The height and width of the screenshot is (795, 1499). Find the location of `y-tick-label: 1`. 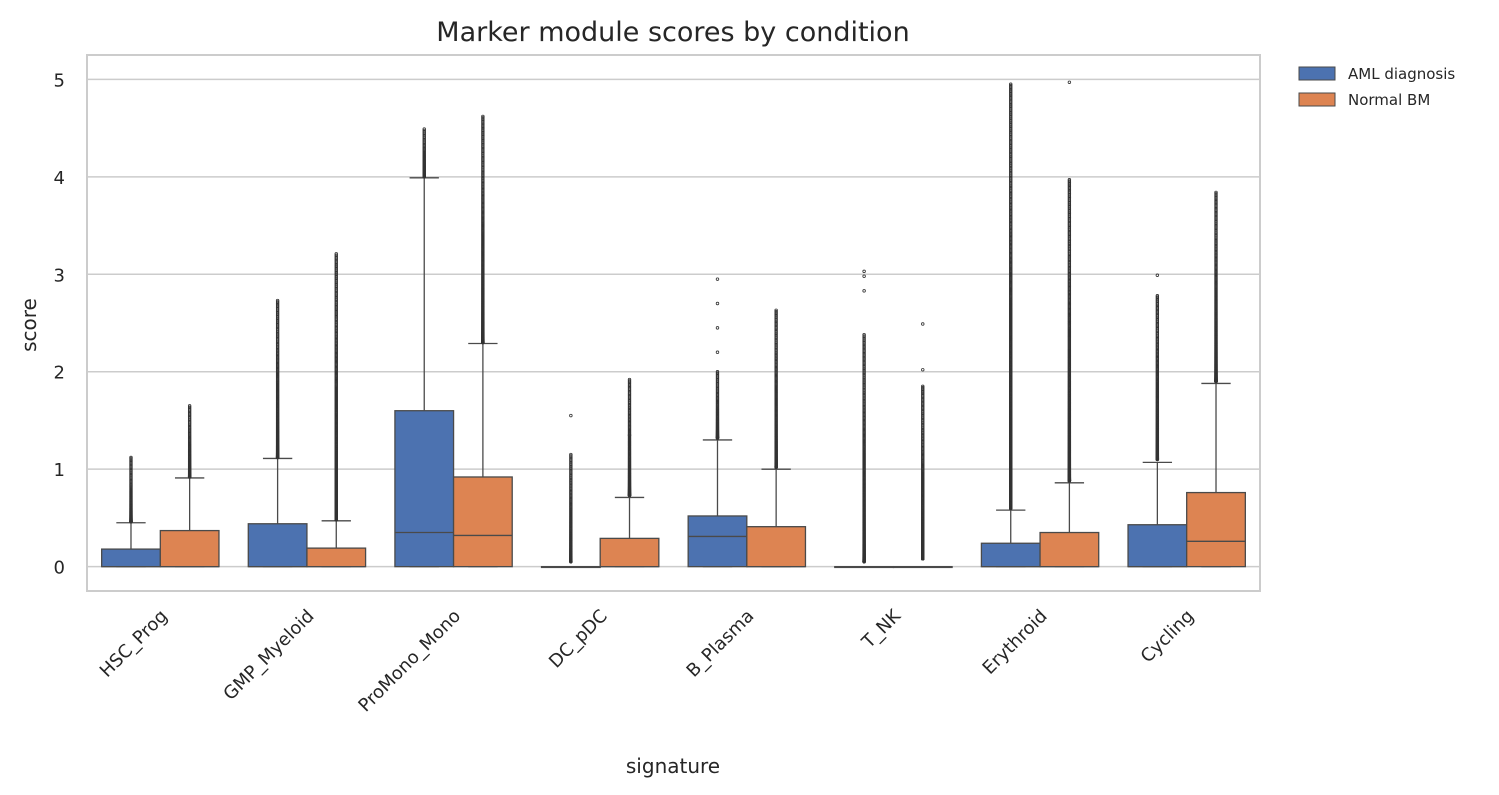

y-tick-label: 1 is located at coordinates (59, 470).